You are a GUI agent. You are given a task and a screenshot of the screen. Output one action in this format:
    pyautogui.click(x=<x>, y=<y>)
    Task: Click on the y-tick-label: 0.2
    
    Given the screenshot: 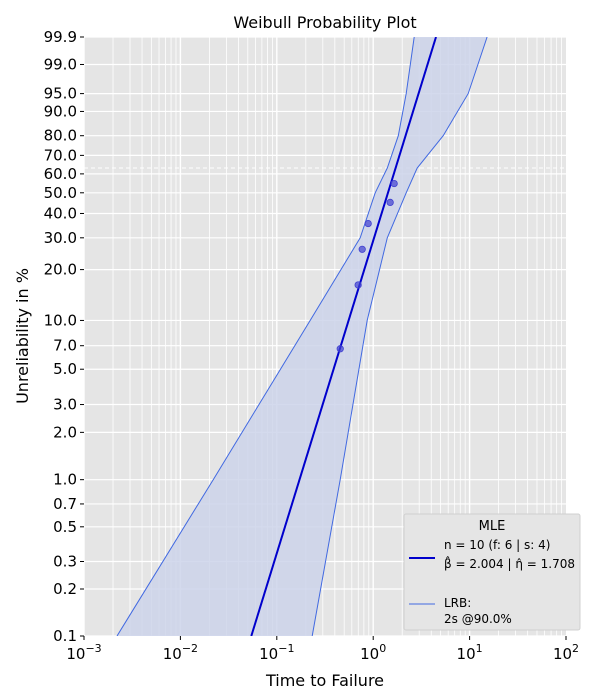 What is the action you would take?
    pyautogui.click(x=65, y=589)
    